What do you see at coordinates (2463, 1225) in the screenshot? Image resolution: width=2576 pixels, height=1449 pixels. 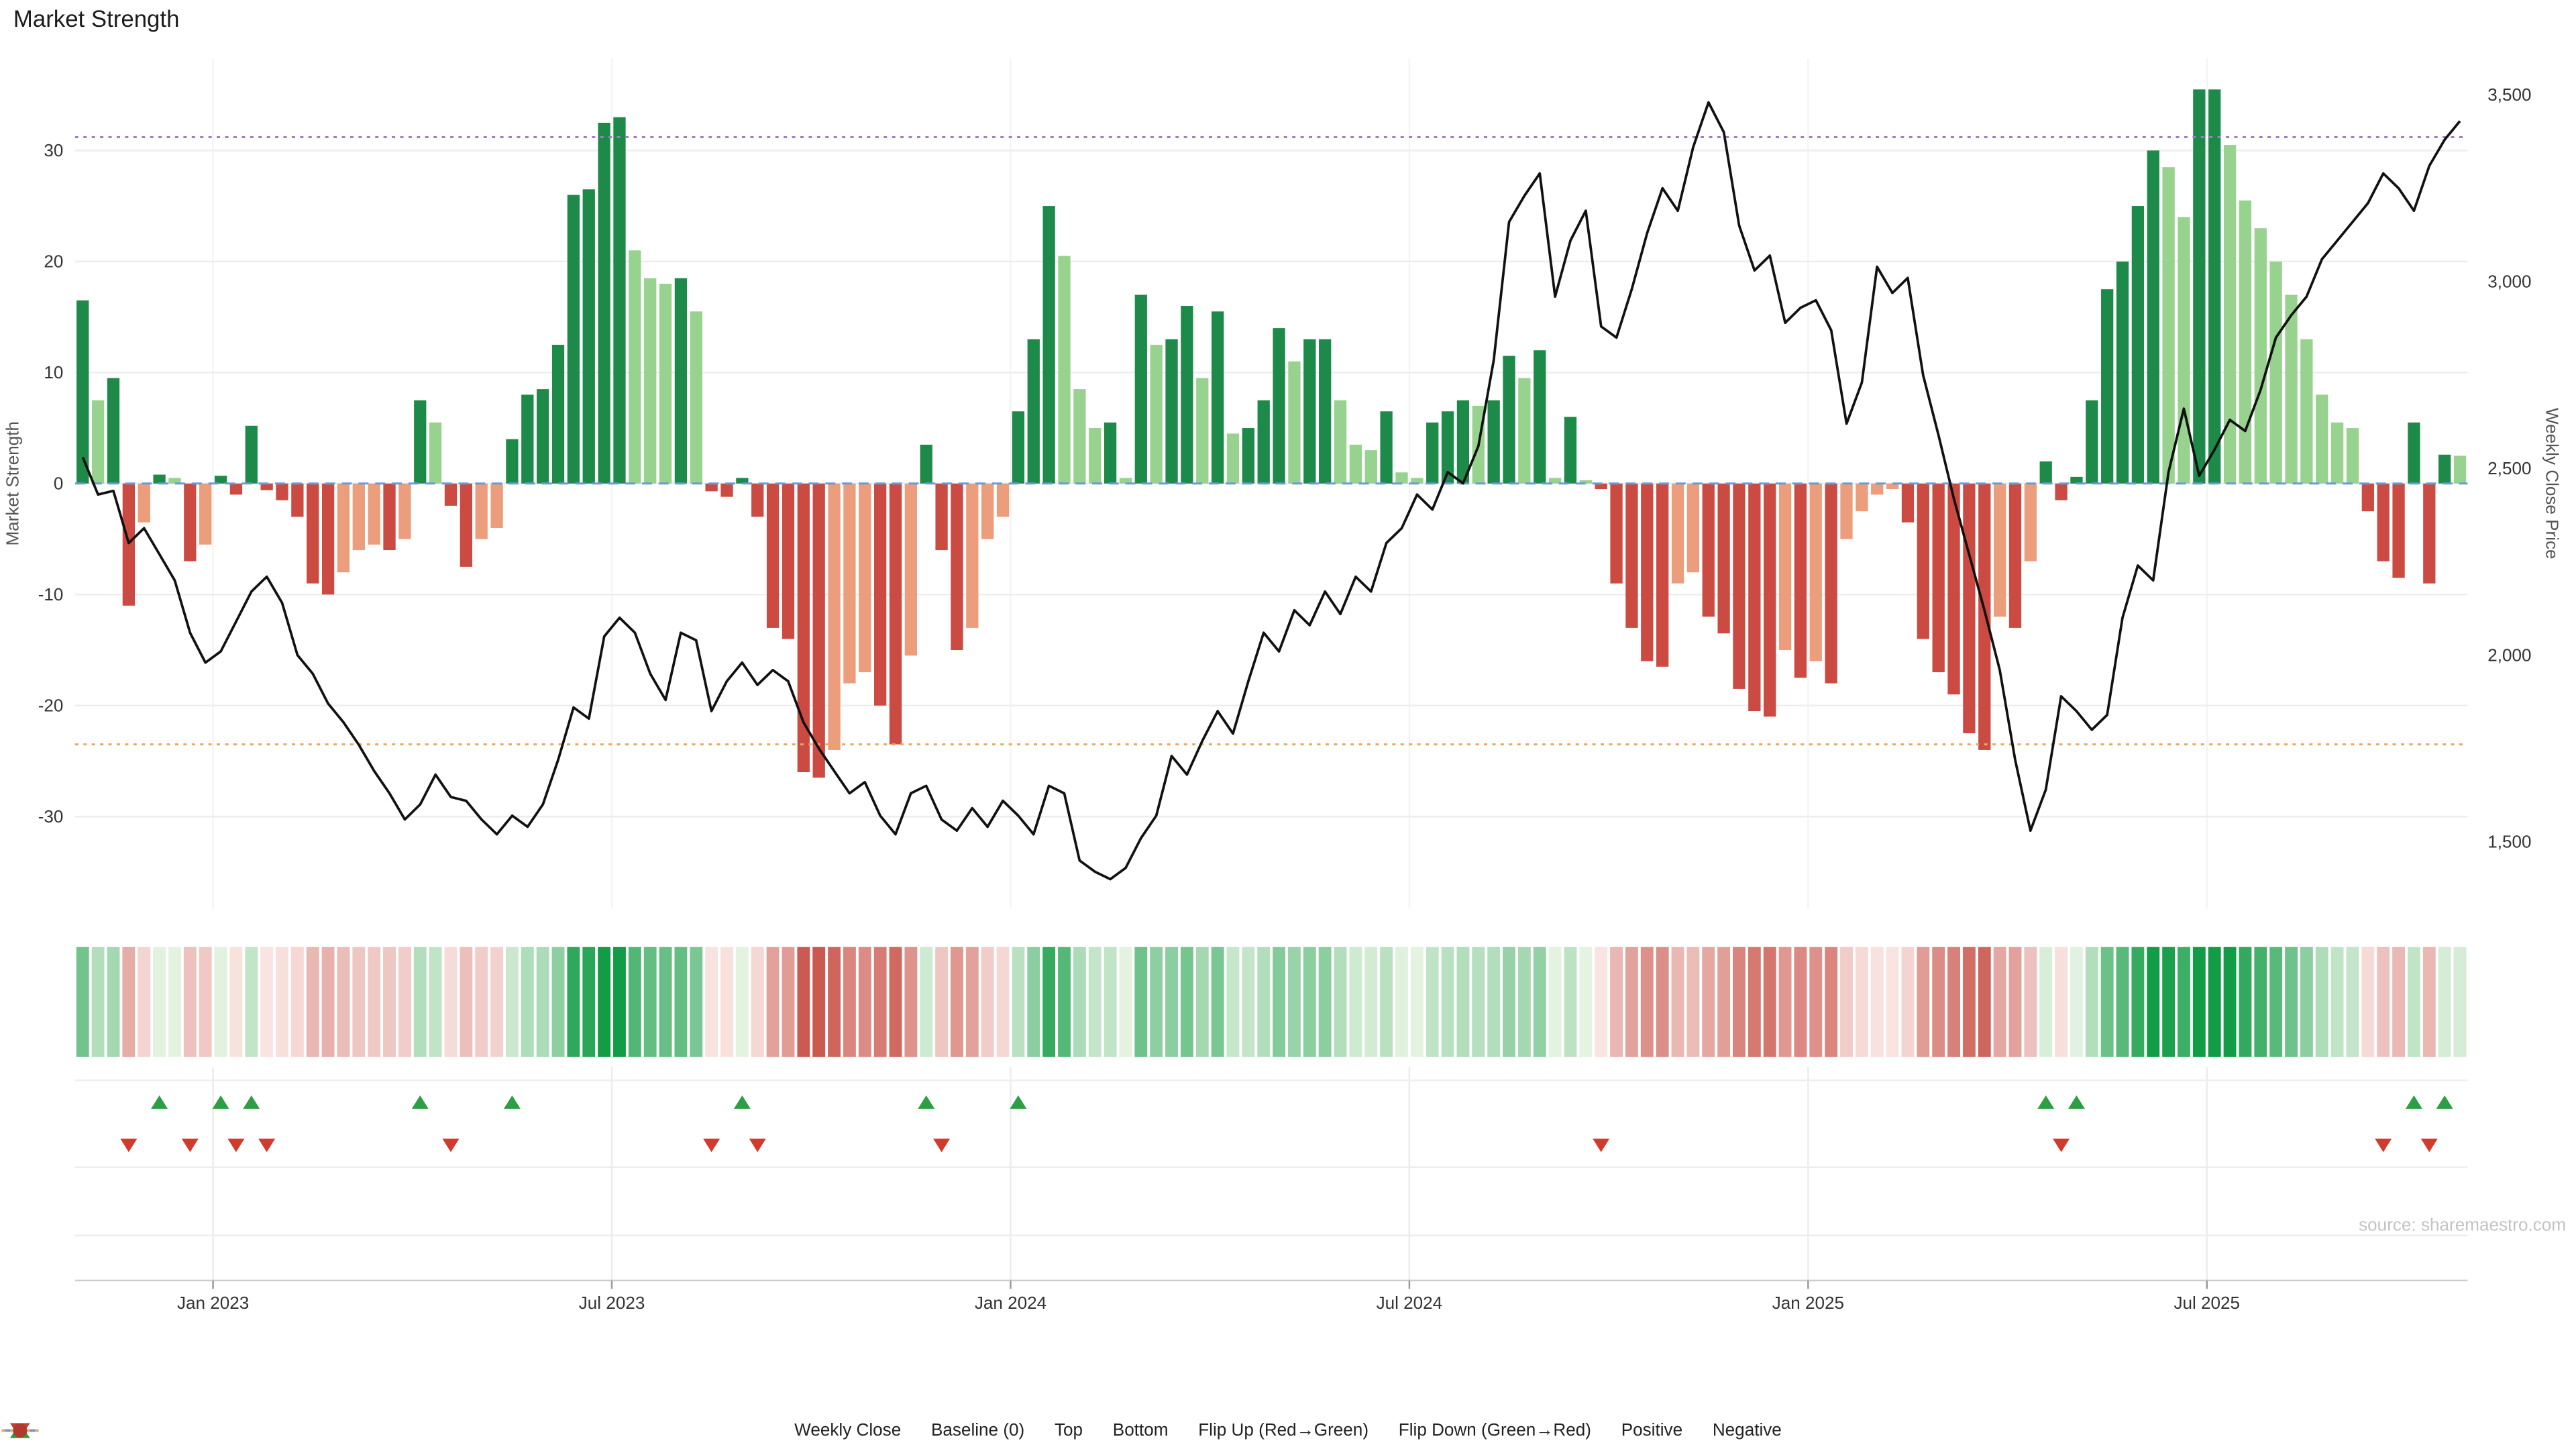 I see `source-credit: source: sharemaestro.com` at bounding box center [2463, 1225].